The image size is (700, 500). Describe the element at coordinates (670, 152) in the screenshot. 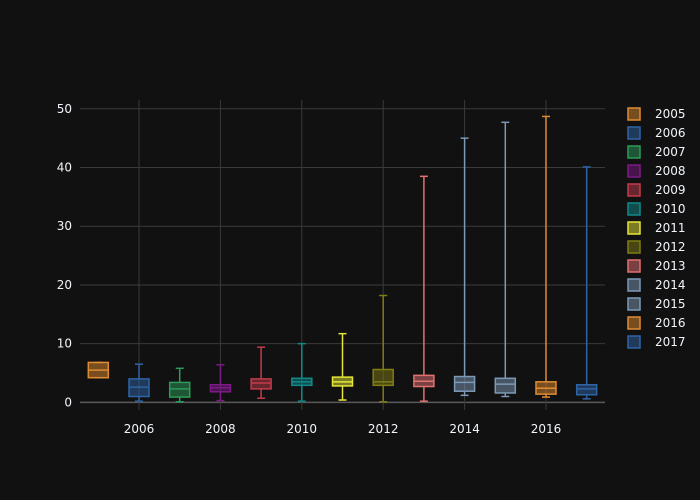

I see `legend-label: 2007` at that location.